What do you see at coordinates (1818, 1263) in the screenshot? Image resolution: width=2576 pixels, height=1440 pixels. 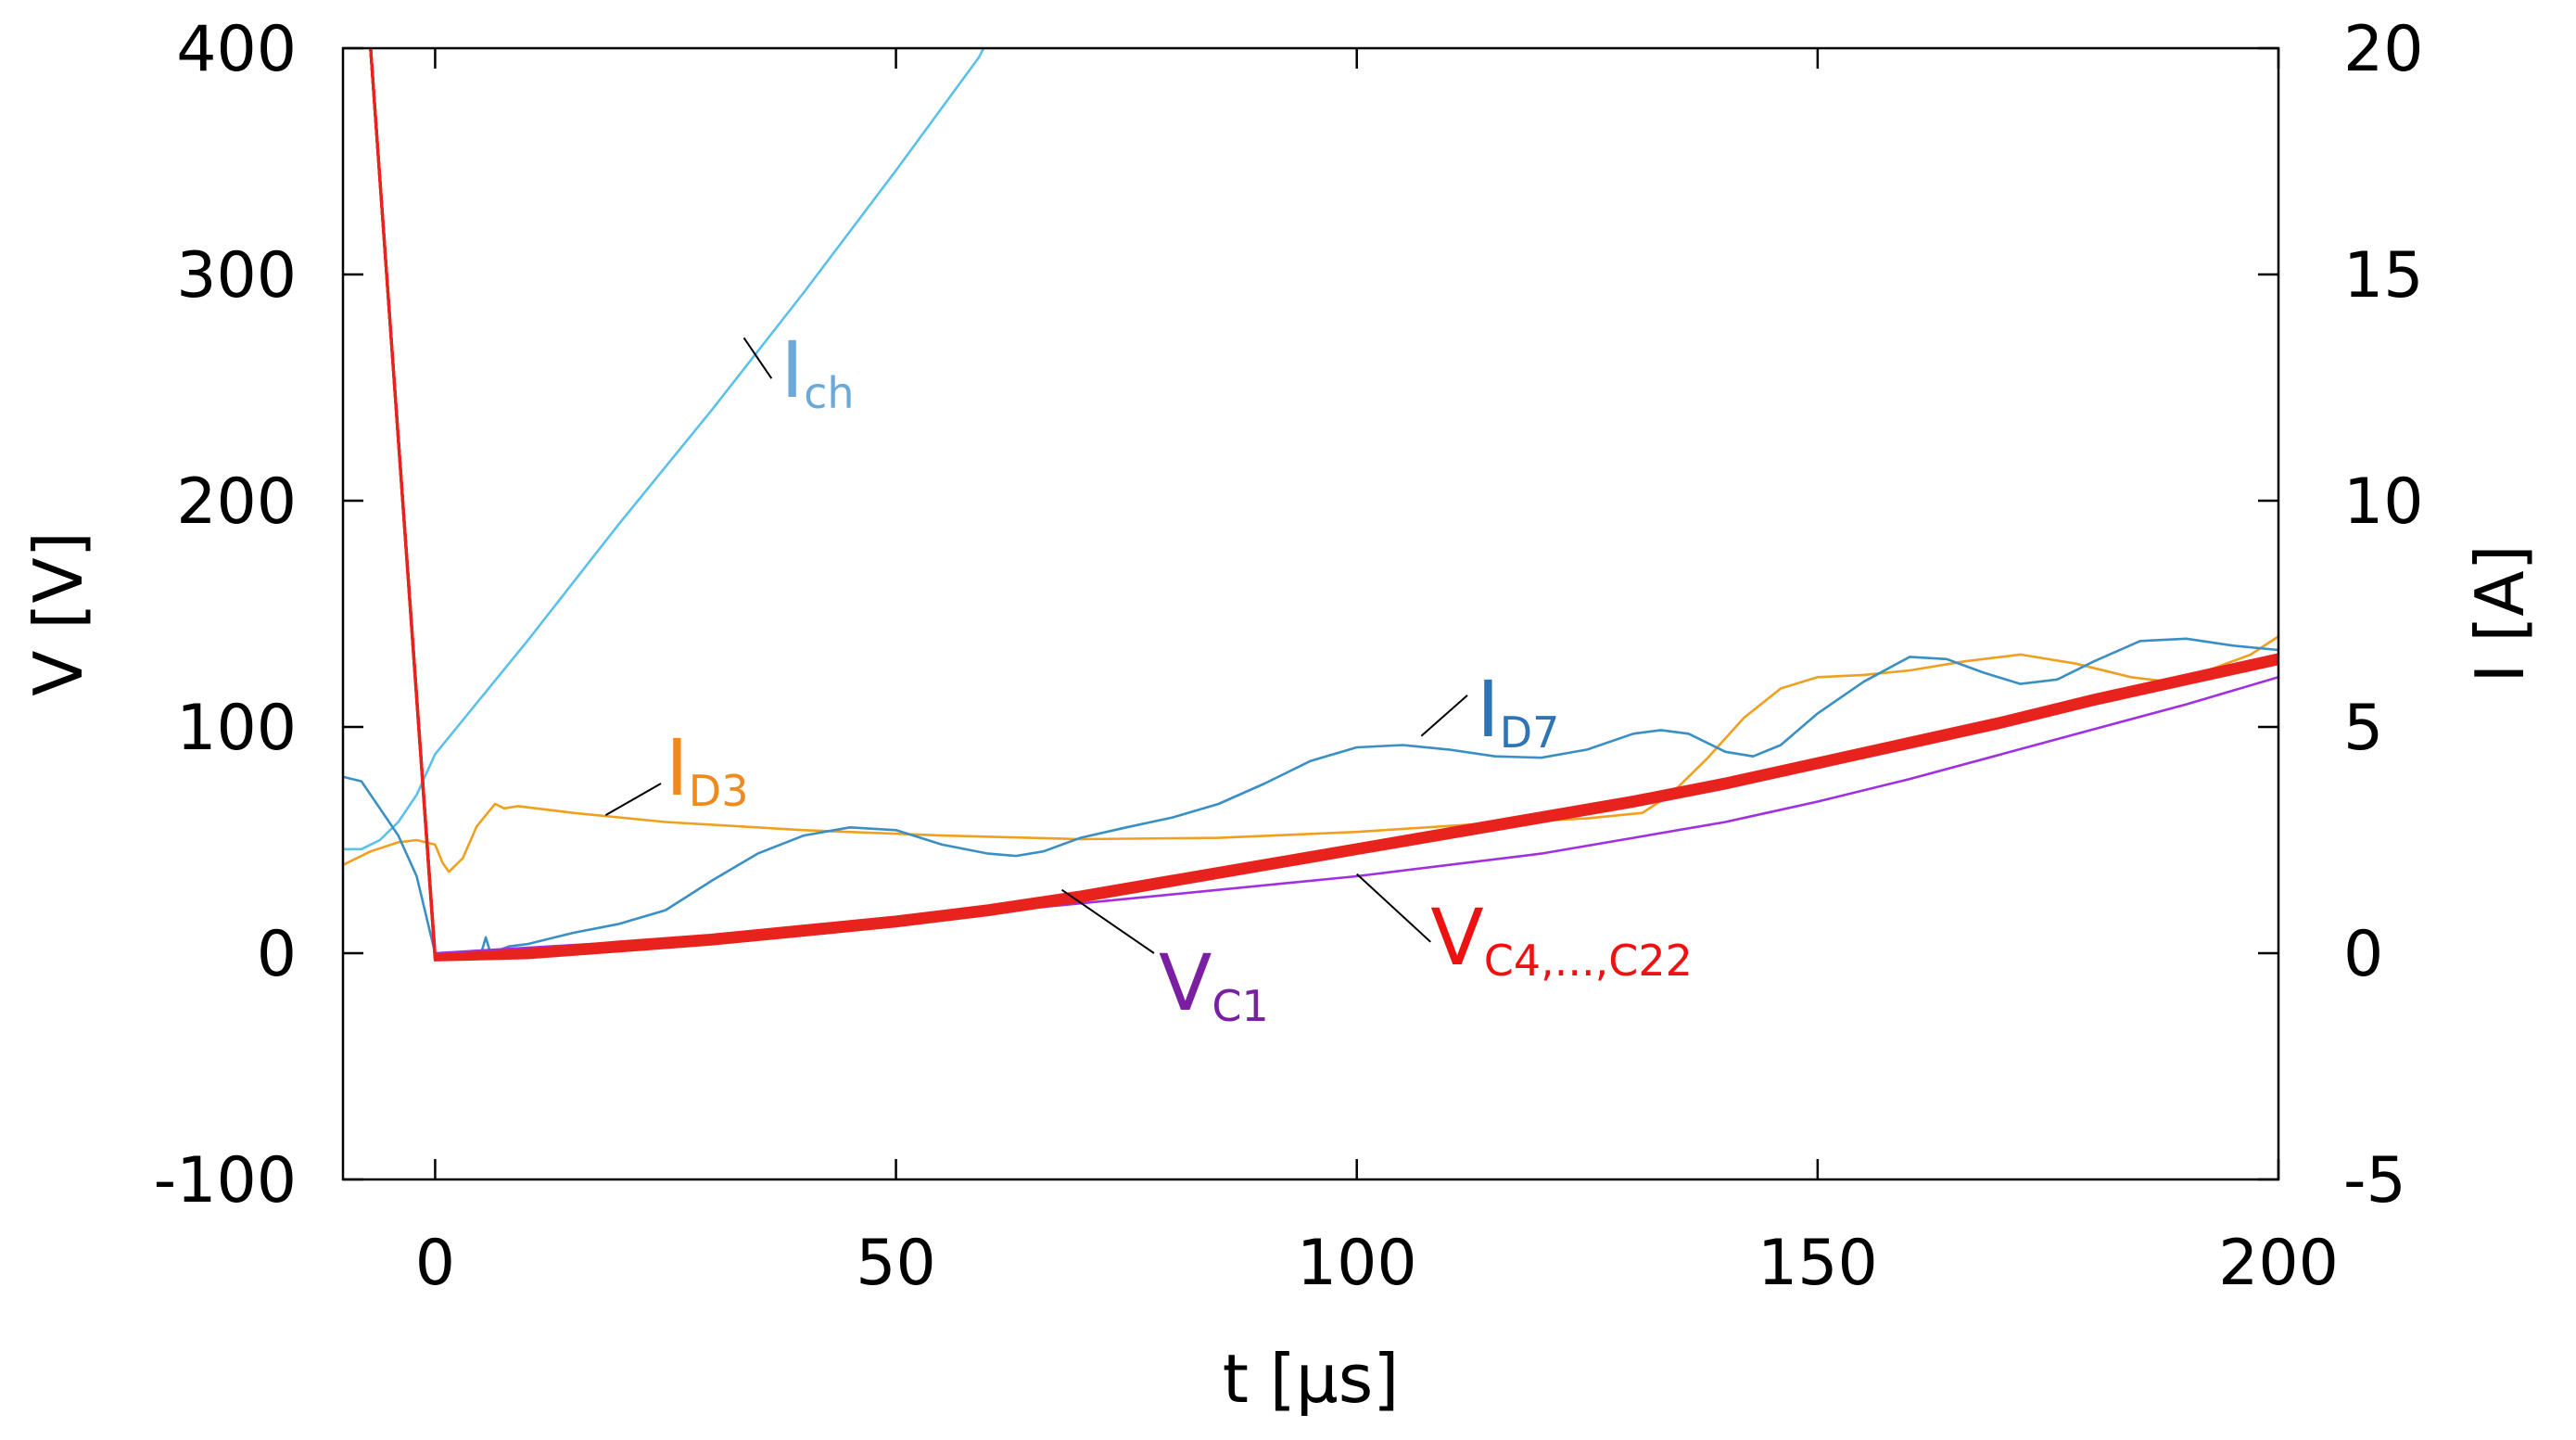 I see `x-tick-label: 150` at bounding box center [1818, 1263].